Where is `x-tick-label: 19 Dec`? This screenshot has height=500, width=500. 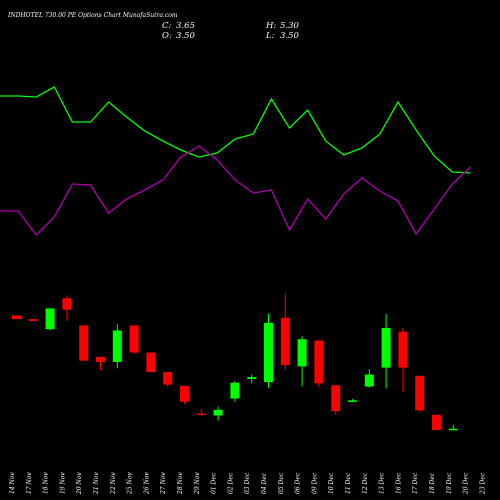
x-tick-label: 19 Dec is located at coordinates (449, 483).